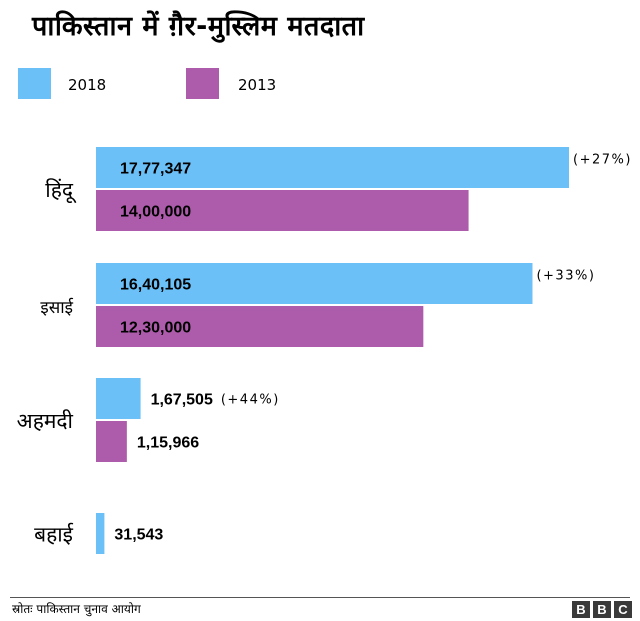 This screenshot has height=621, width=640. I want to click on change-label: (+44%), so click(250, 400).